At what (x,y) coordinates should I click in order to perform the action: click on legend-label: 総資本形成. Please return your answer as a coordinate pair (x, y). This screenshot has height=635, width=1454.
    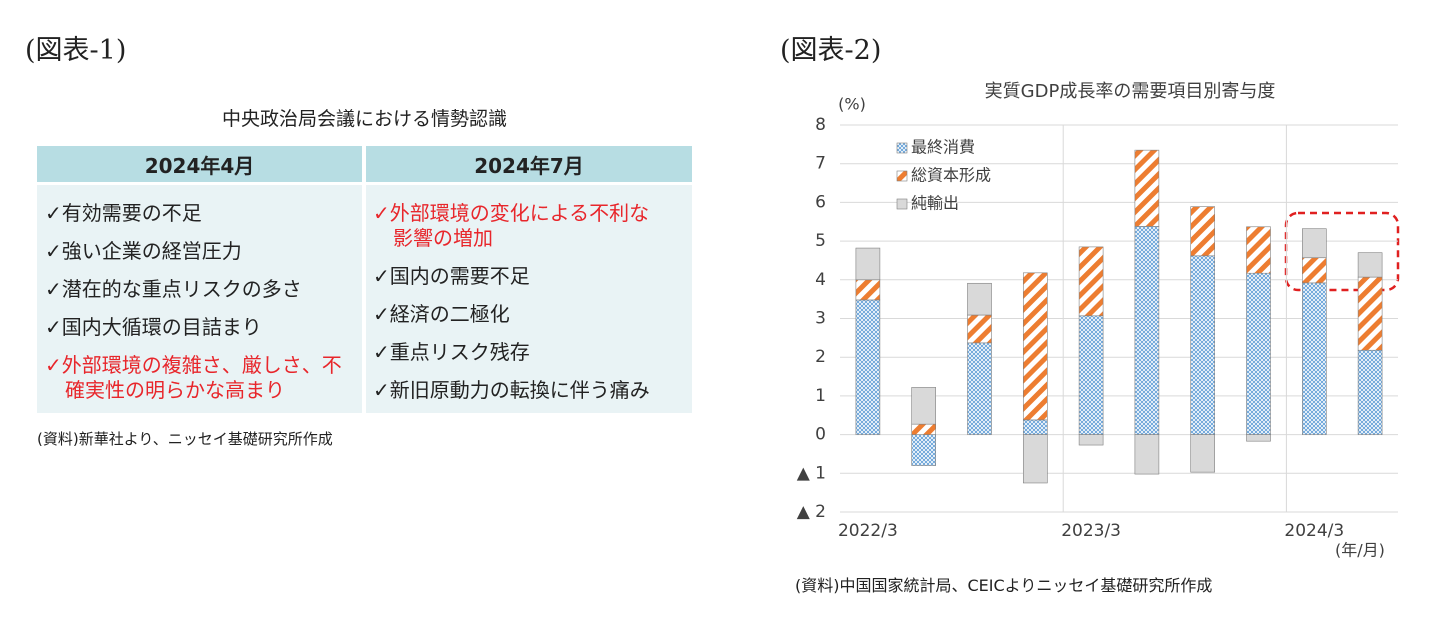
    Looking at the image, I should click on (951, 175).